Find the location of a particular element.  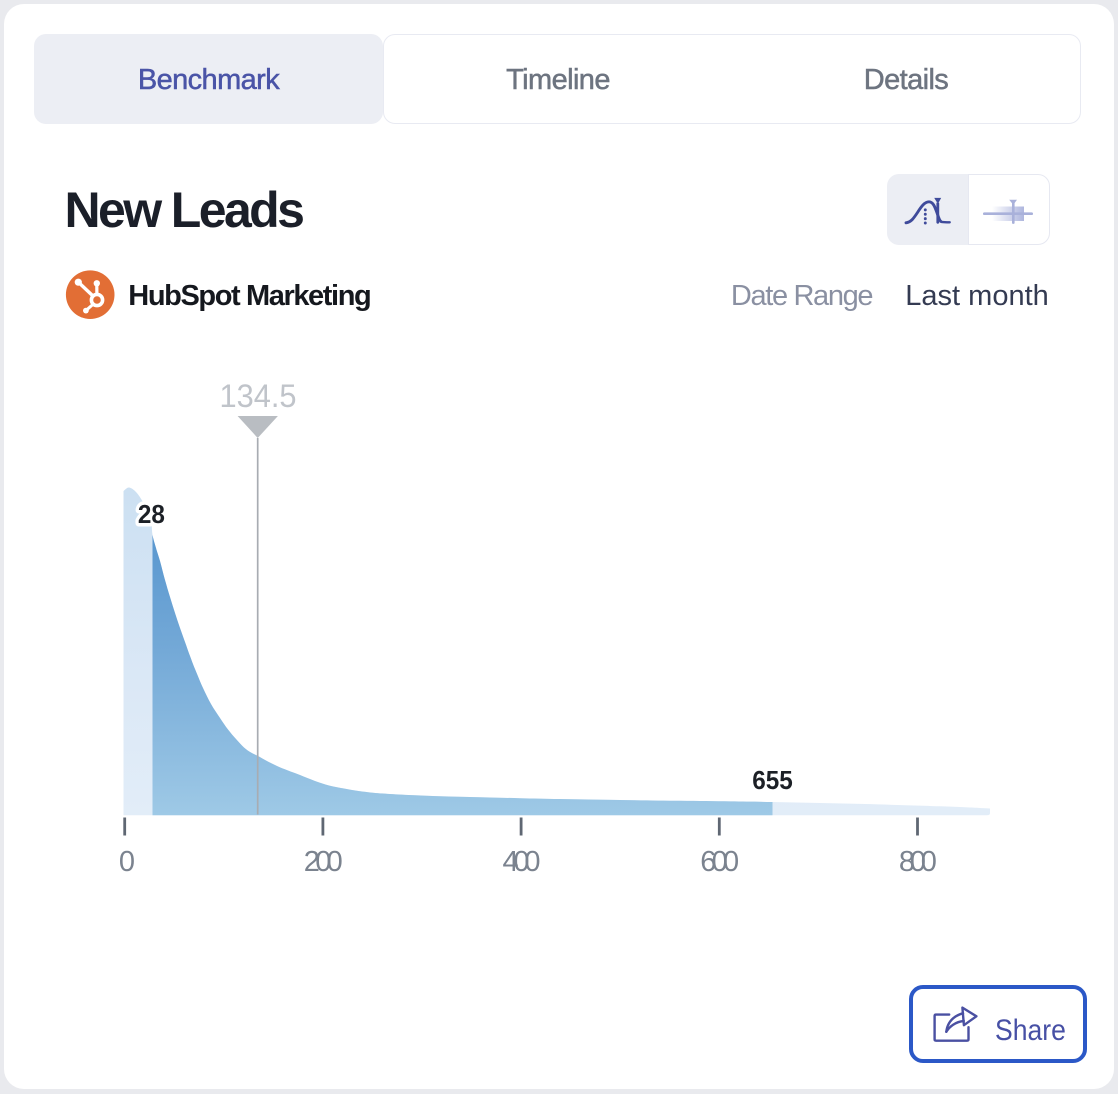

svg-text: 134.5 is located at coordinates (258, 396).